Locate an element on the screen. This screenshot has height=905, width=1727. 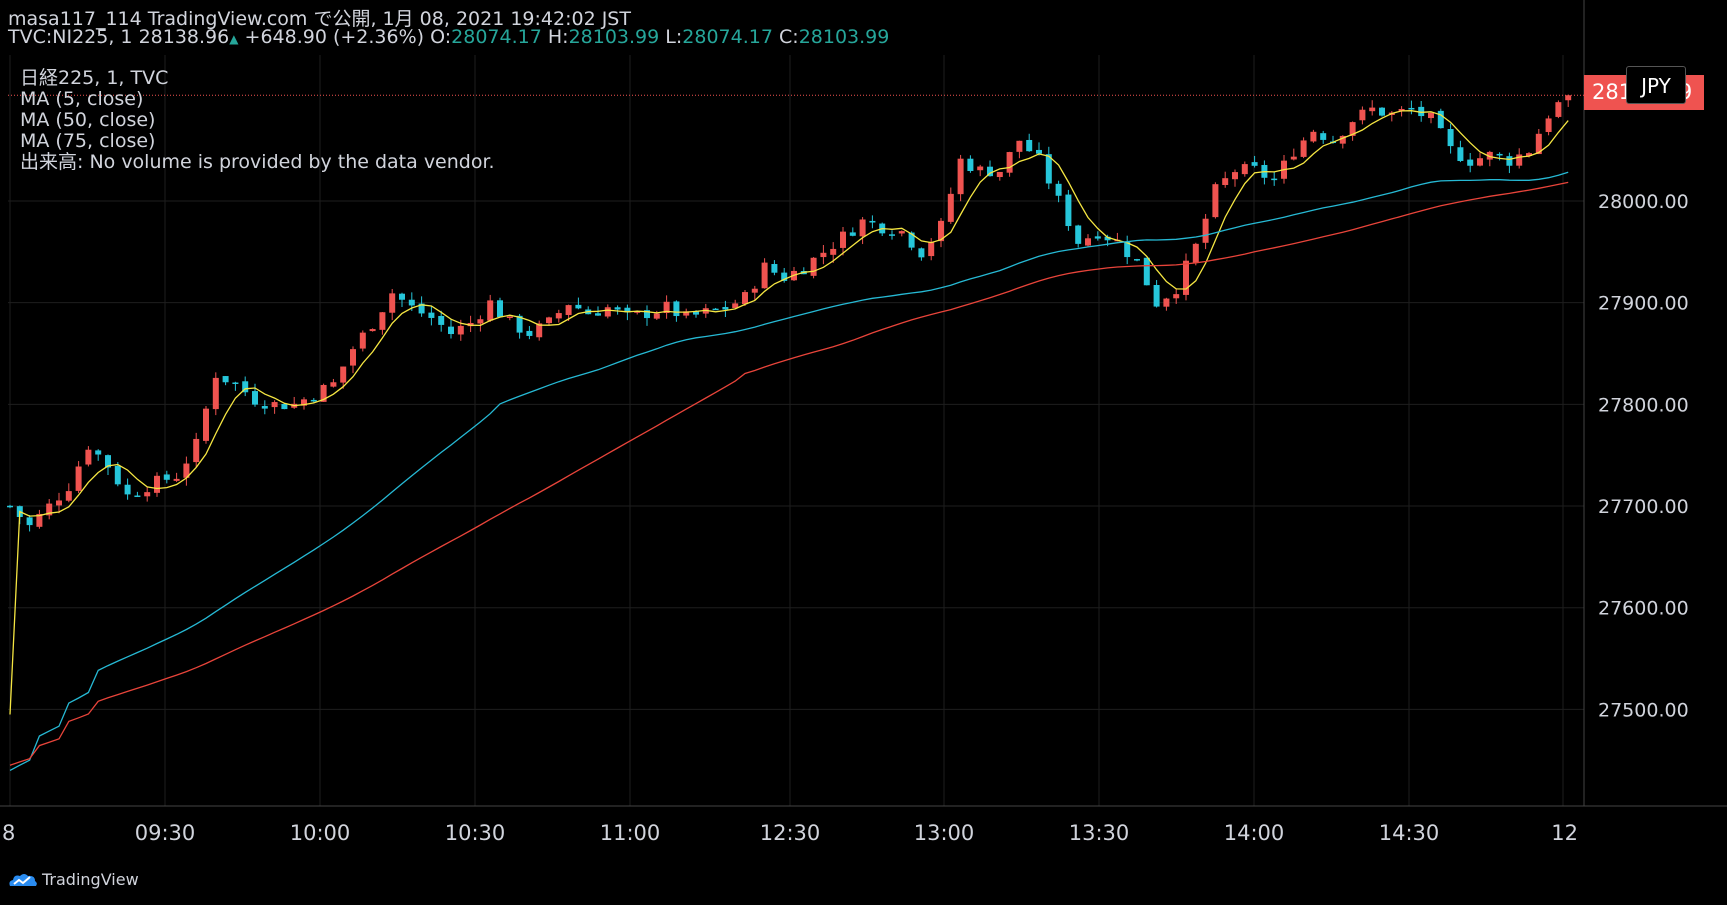
y-tick-label: 27700.00 is located at coordinates (1643, 507).